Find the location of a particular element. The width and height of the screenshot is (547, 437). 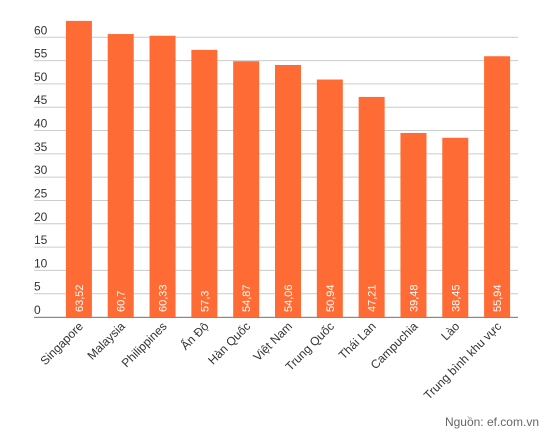

y-tick-label: 15 is located at coordinates (41, 240).